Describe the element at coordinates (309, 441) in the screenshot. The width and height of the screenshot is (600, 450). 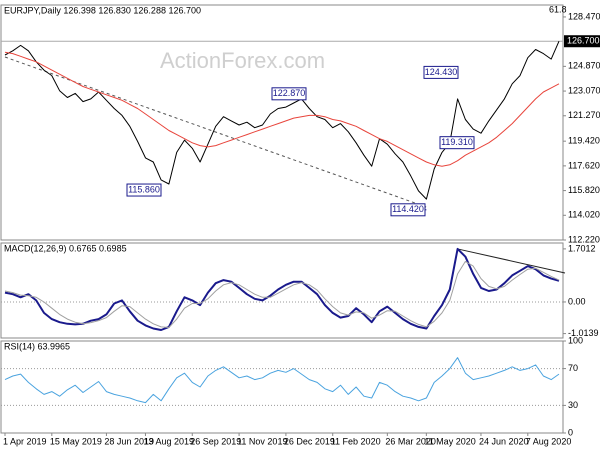
I see `x-tick-label: 26 Dec 2019` at that location.